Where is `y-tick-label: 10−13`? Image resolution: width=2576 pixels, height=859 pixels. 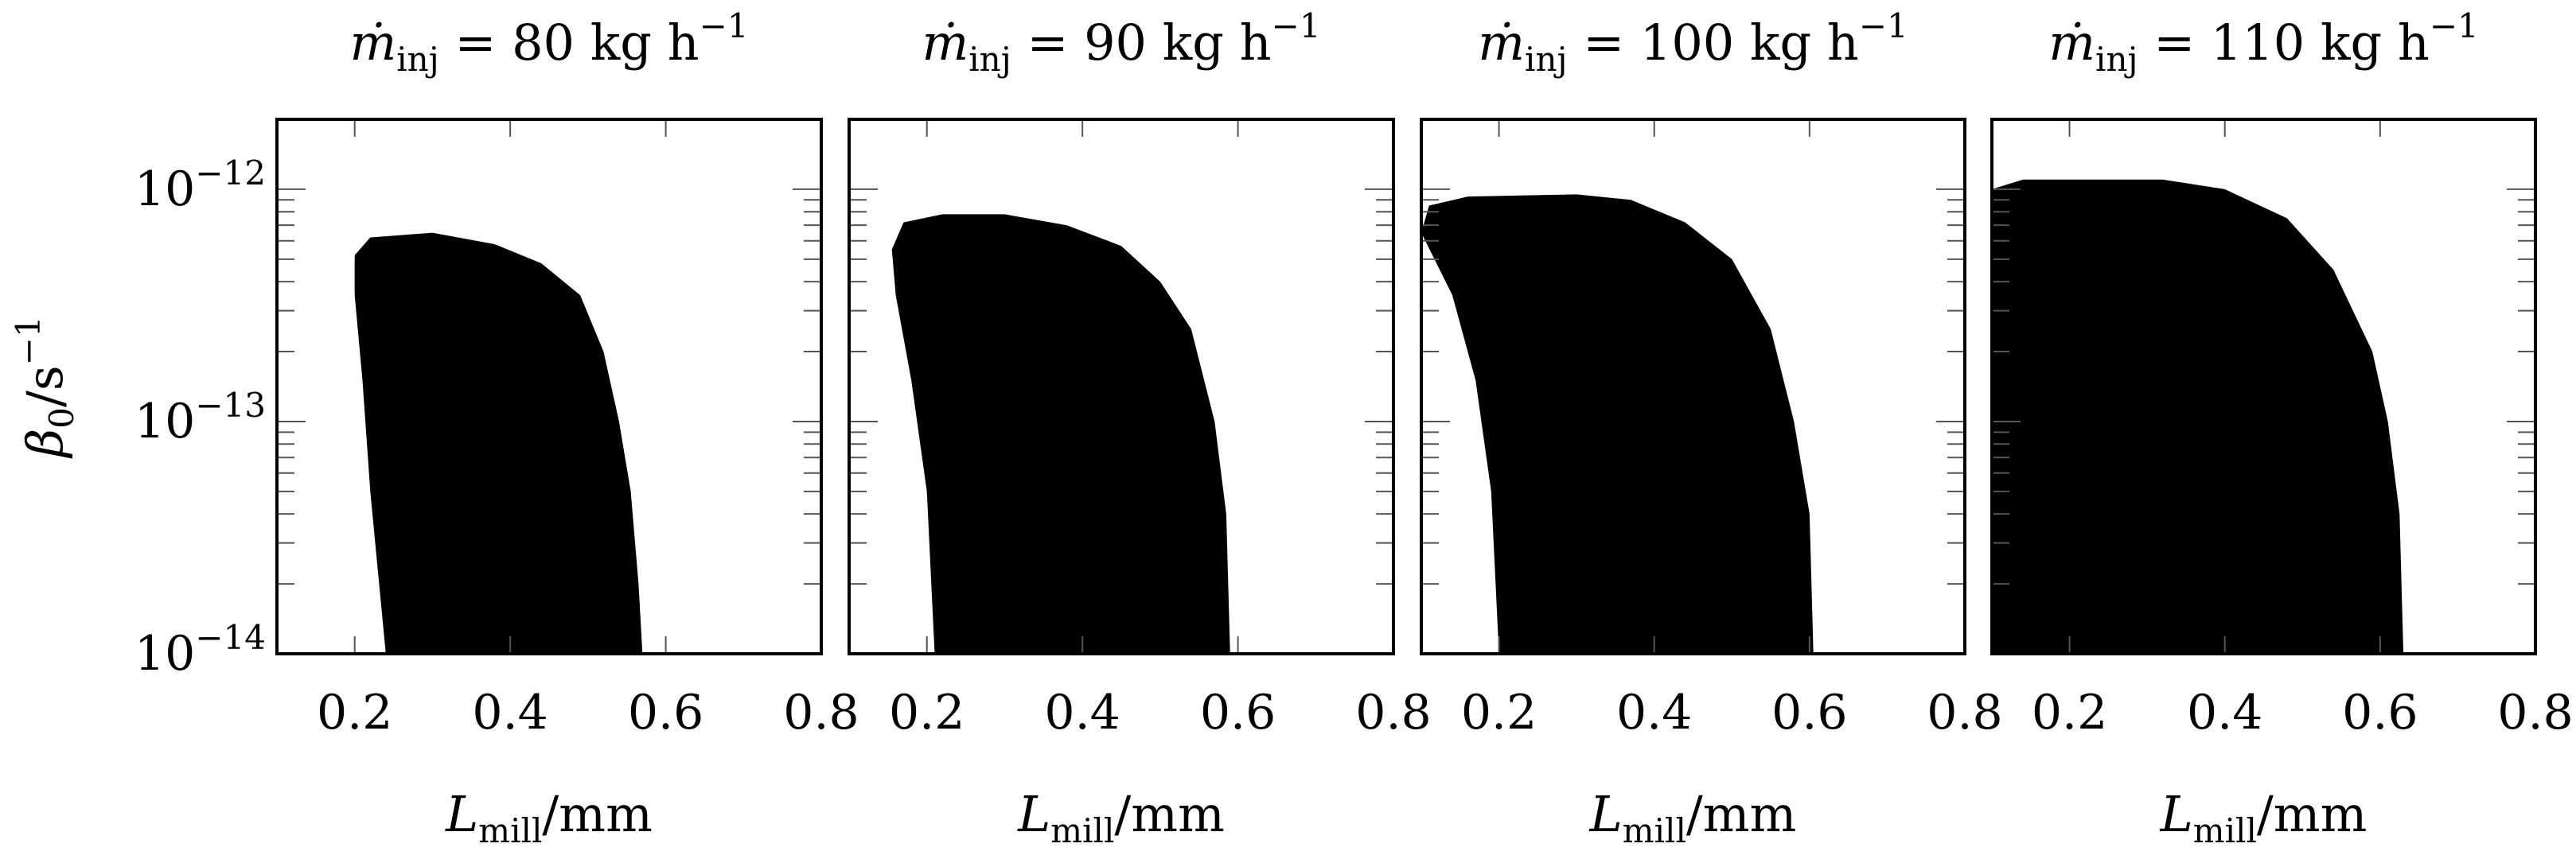
y-tick-label: 10−13 is located at coordinates (200, 417).